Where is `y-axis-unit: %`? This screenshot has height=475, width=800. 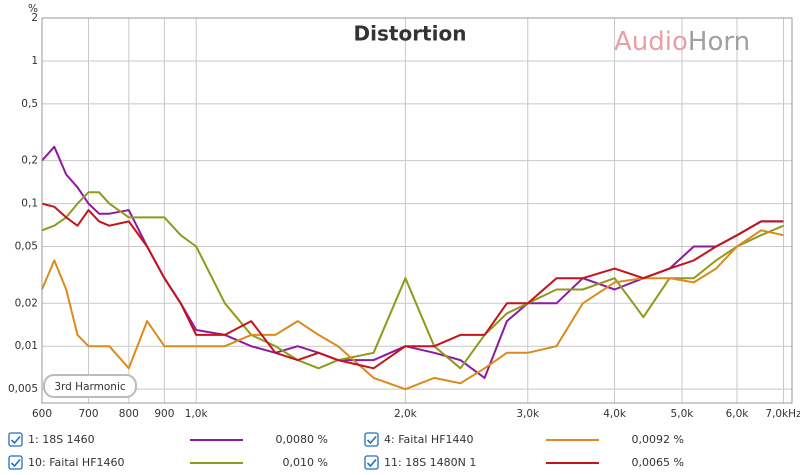
y-axis-unit: % is located at coordinates (33, 9).